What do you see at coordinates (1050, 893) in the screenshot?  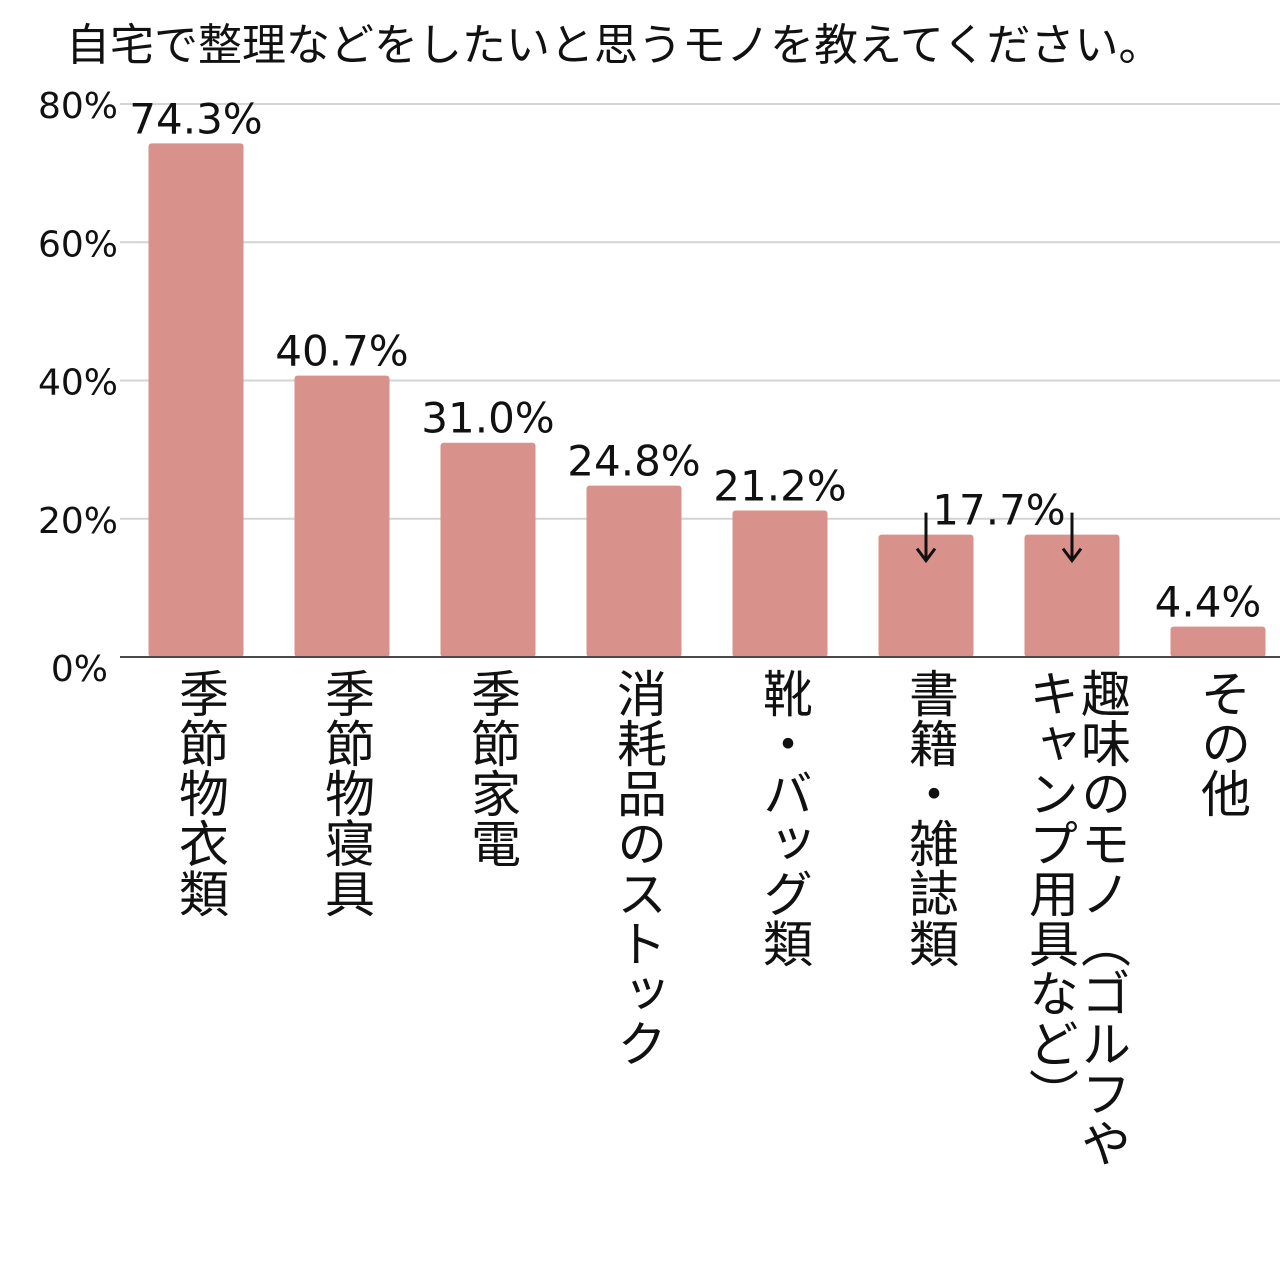 I see `category-label: キャンプ用具など）` at bounding box center [1050, 893].